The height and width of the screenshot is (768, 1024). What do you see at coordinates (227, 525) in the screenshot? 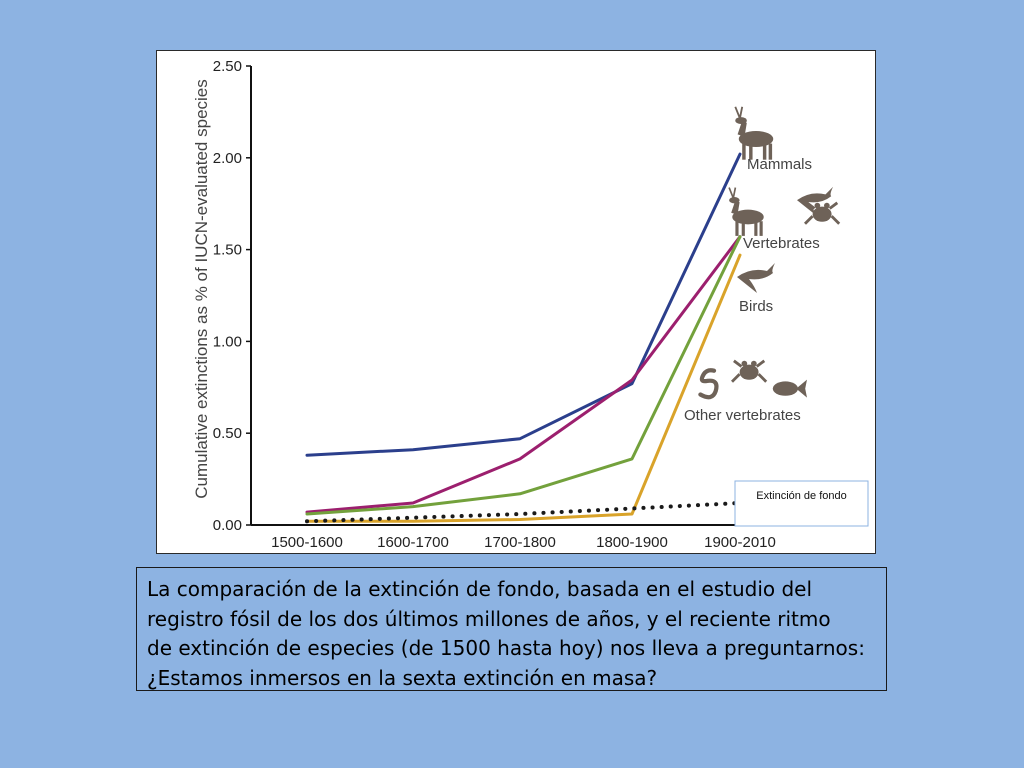
I see `y-tick-label: 0.00` at bounding box center [227, 525].